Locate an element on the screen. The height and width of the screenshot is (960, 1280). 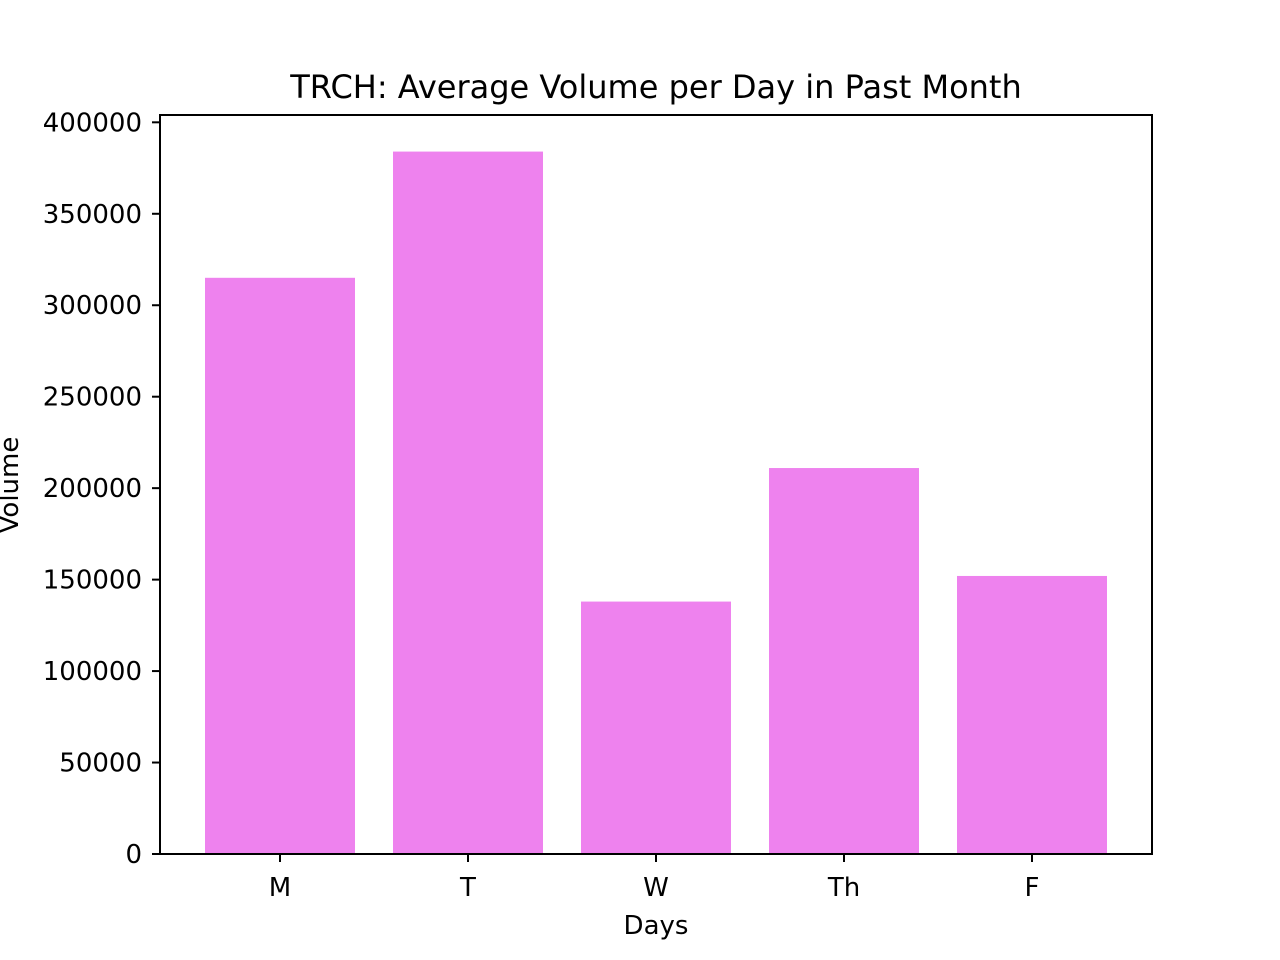
x-axis-label: Days is located at coordinates (656, 926).